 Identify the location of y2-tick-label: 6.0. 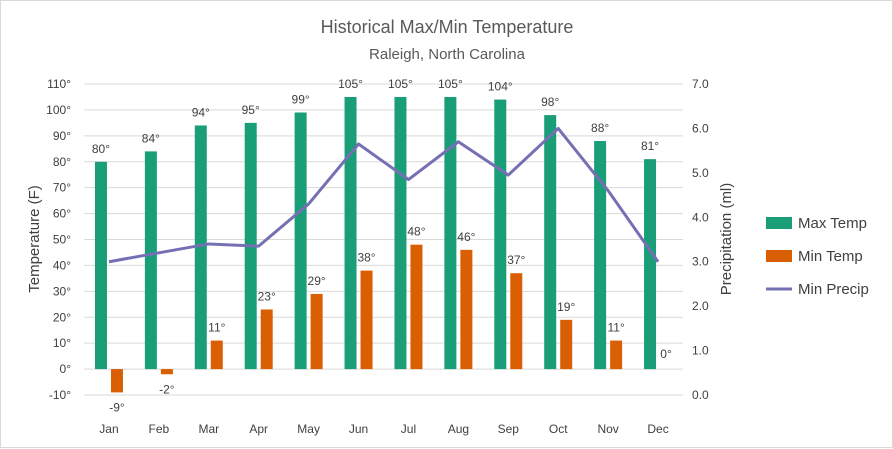
(700, 128).